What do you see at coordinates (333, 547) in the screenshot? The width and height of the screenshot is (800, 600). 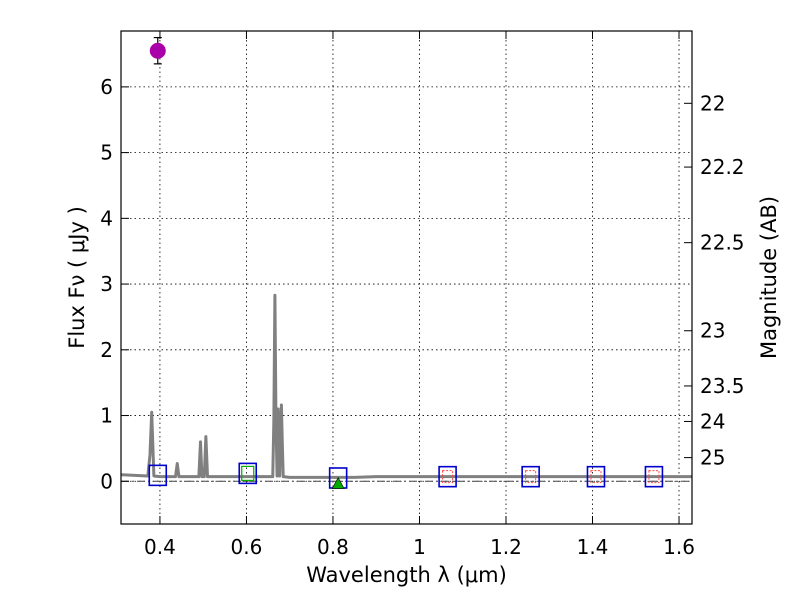 I see `x-tick-label: 0.8` at bounding box center [333, 547].